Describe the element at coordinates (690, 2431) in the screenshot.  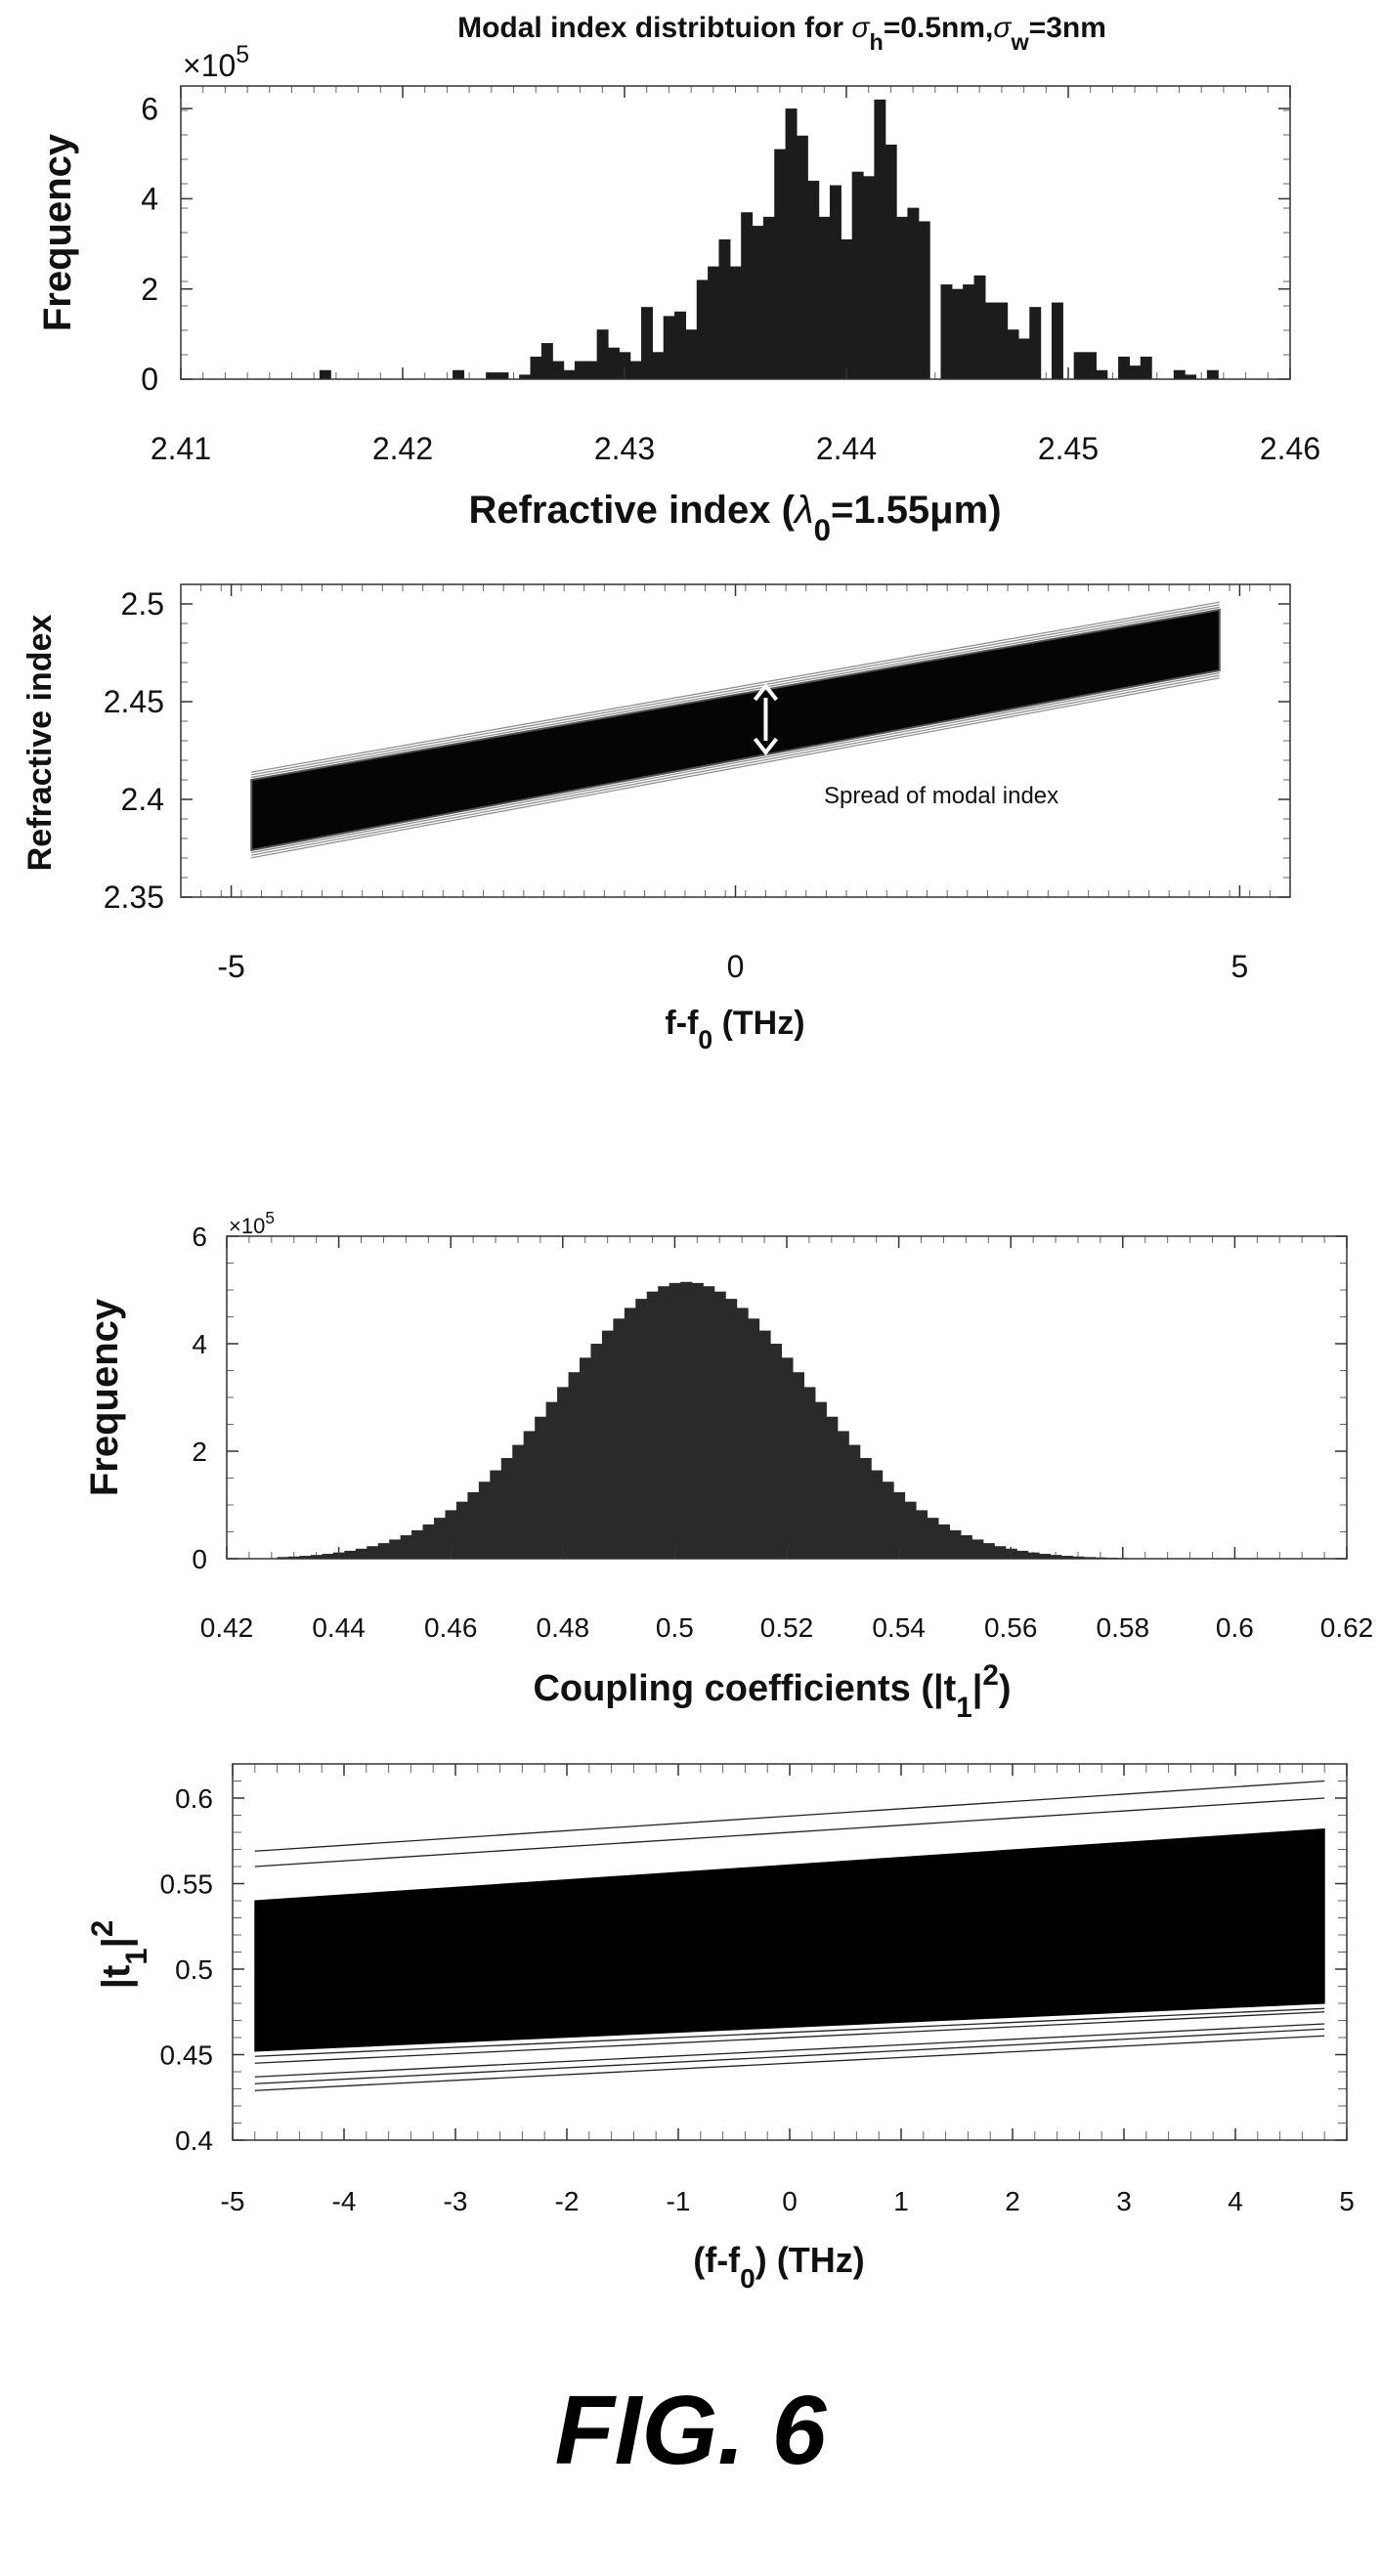
I see `figure-label: FIG. 6` at that location.